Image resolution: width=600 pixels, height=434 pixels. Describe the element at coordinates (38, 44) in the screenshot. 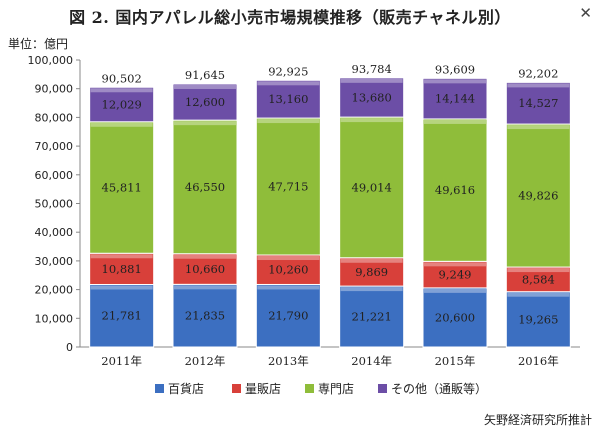

I see `unit-label: 単位：億円` at that location.